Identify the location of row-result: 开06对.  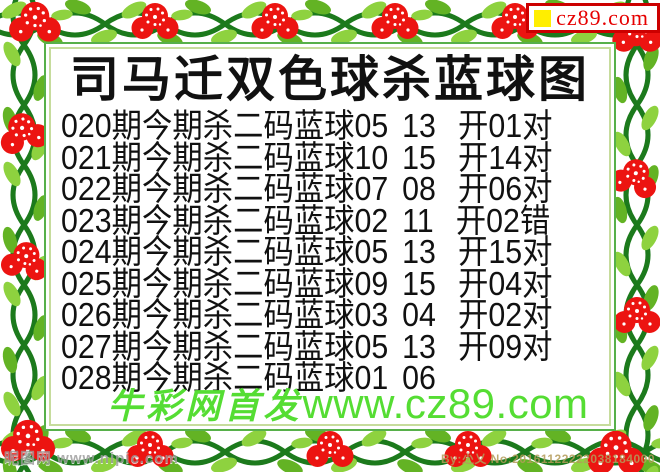
(505, 188).